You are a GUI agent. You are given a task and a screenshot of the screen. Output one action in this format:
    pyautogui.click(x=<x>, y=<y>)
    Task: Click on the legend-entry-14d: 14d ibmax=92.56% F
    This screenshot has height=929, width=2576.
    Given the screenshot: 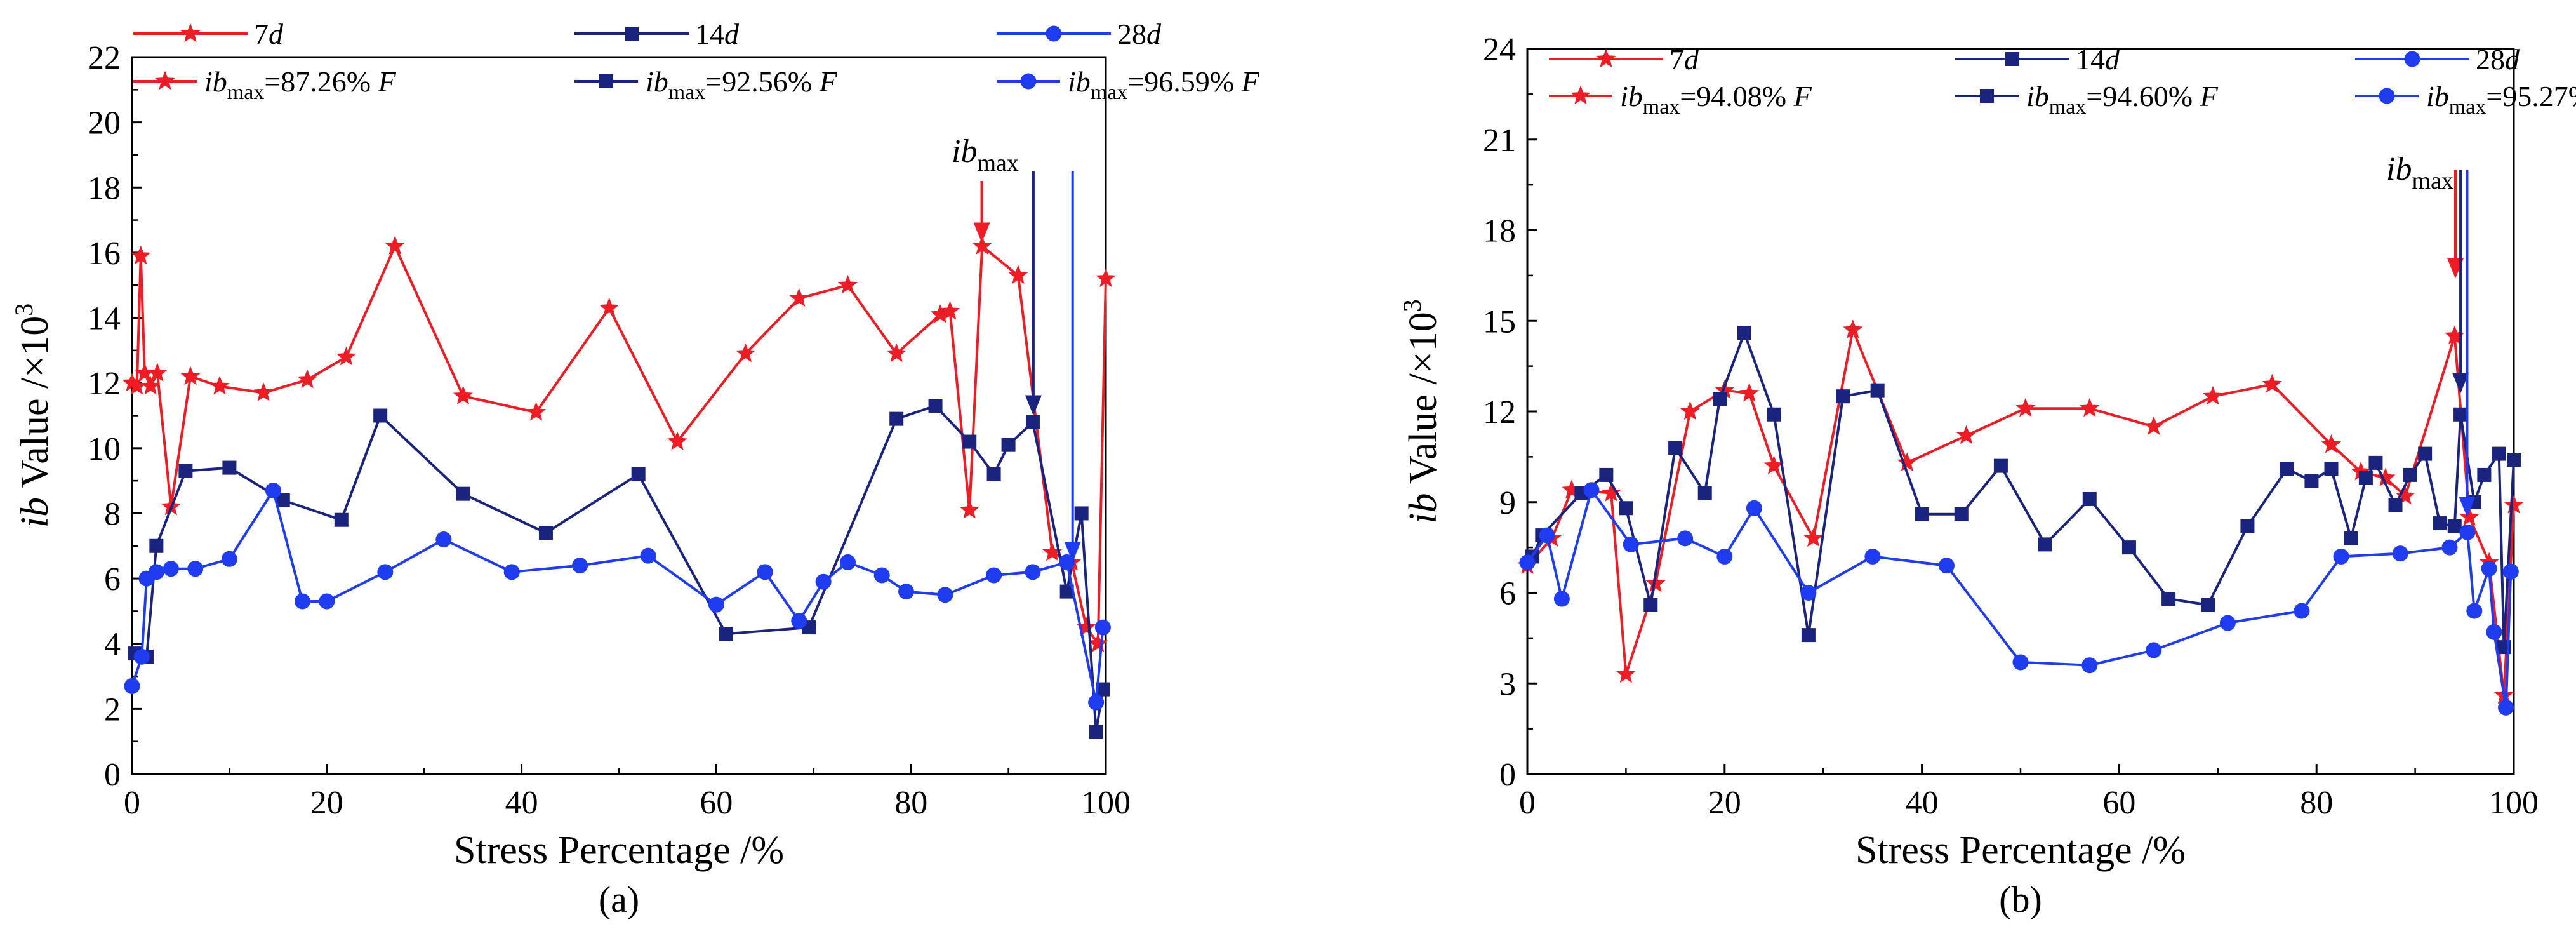 What is the action you would take?
    pyautogui.click(x=706, y=61)
    